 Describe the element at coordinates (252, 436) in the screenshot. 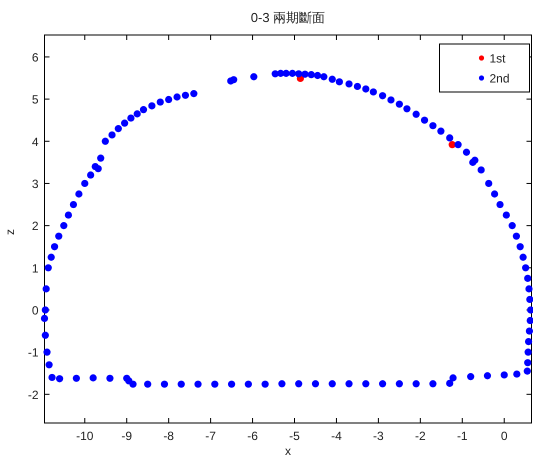

I see `x-tick-label: -6` at that location.